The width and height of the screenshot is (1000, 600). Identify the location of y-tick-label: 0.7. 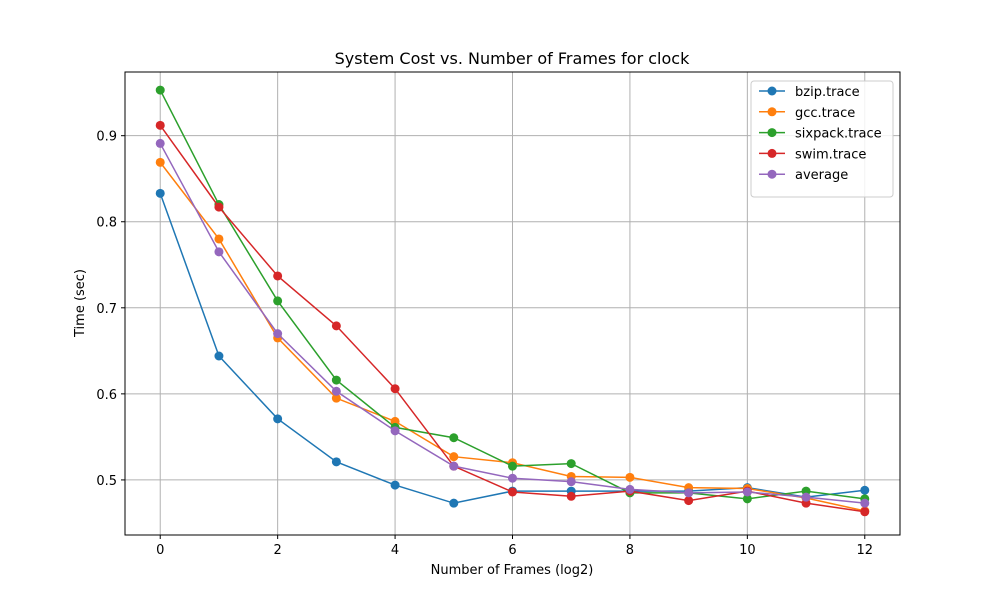
(106, 309).